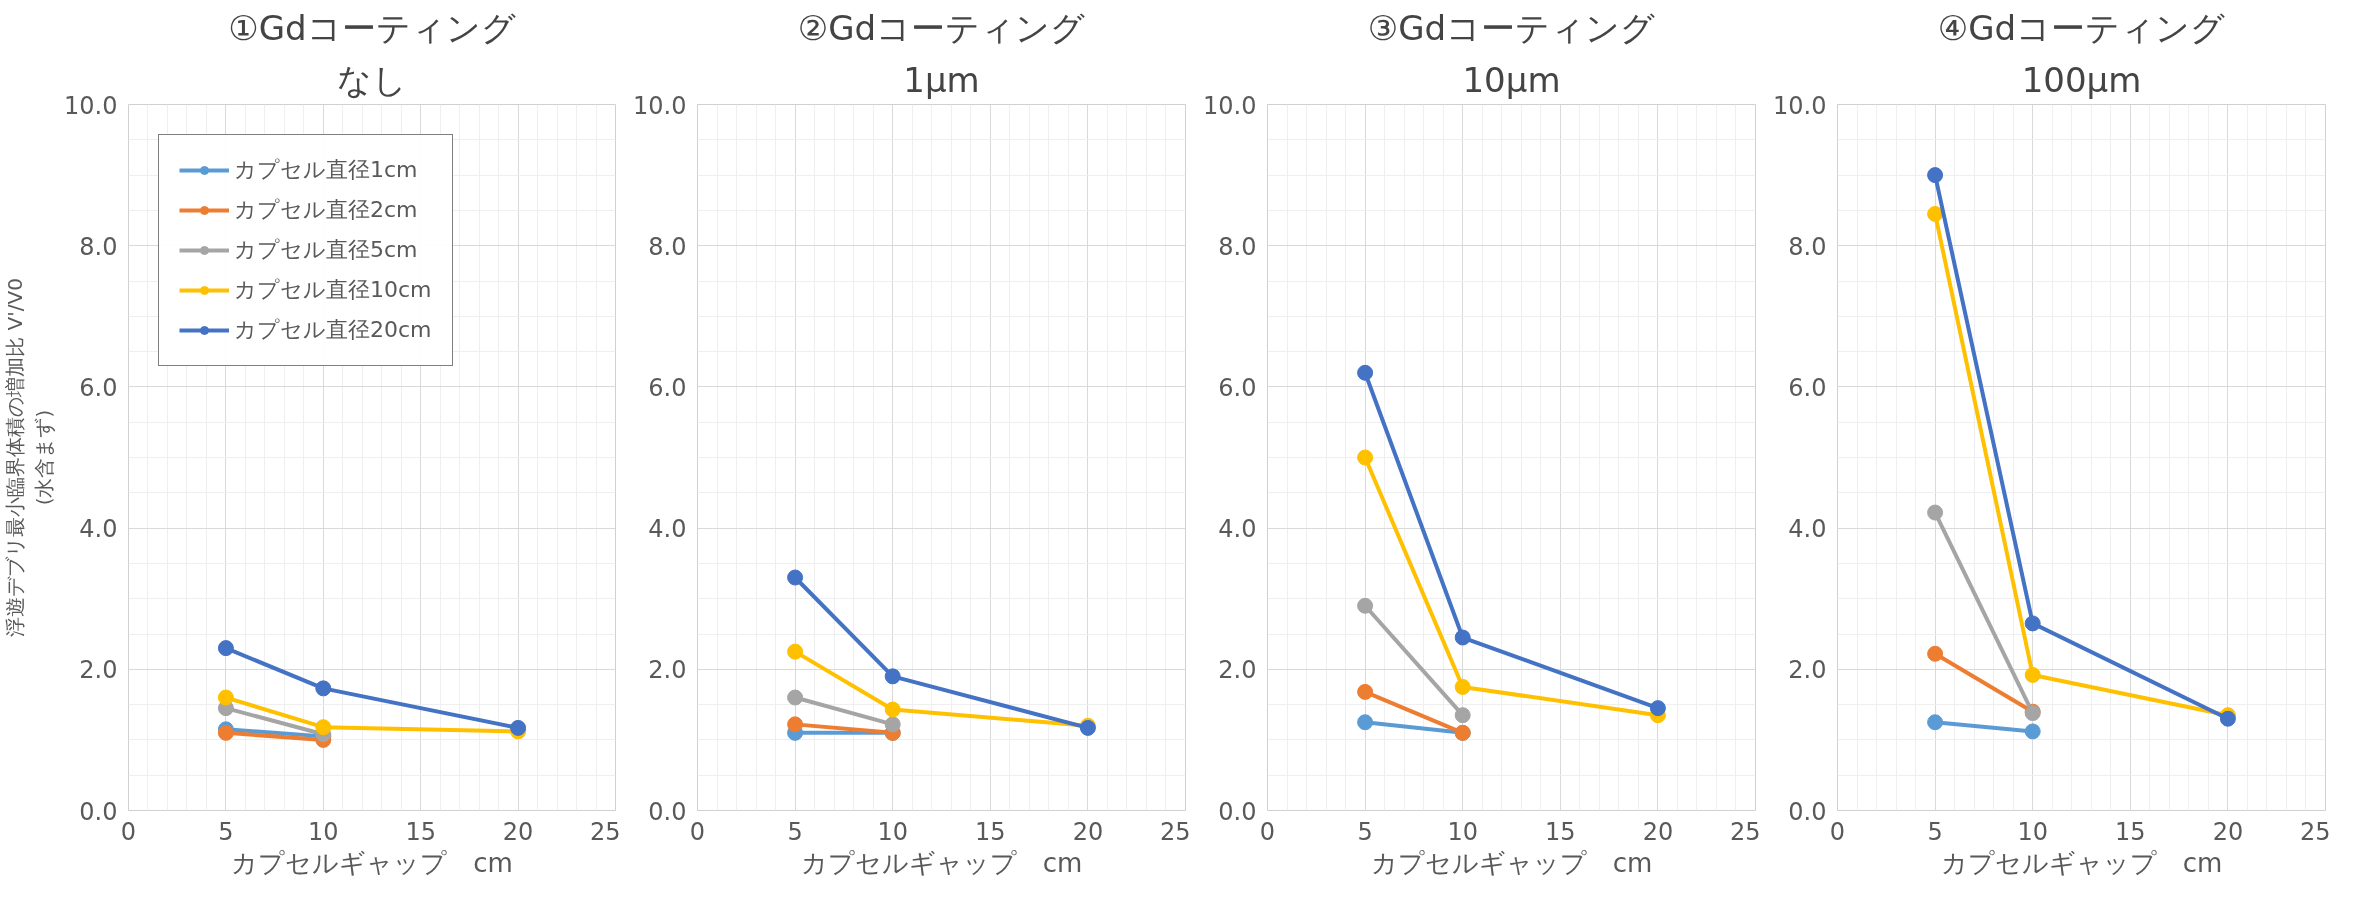 Image resolution: width=2374 pixels, height=899 pixels. I want to click on legend-label: カプセル直径10cm, so click(333, 290).